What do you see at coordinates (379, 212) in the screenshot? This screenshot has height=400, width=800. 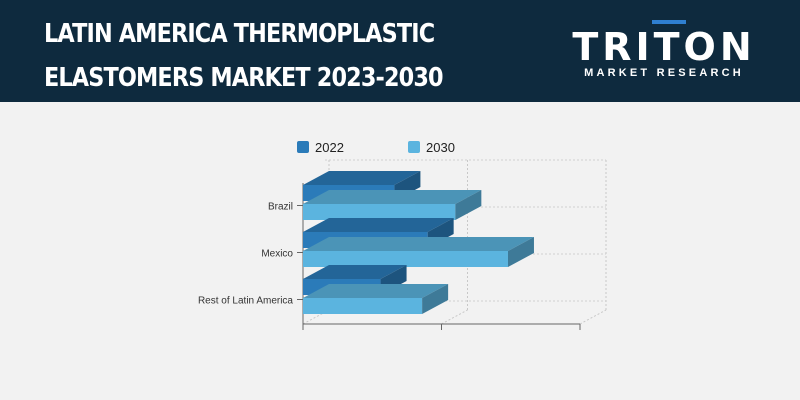 I see `bar-2030-brazil` at bounding box center [379, 212].